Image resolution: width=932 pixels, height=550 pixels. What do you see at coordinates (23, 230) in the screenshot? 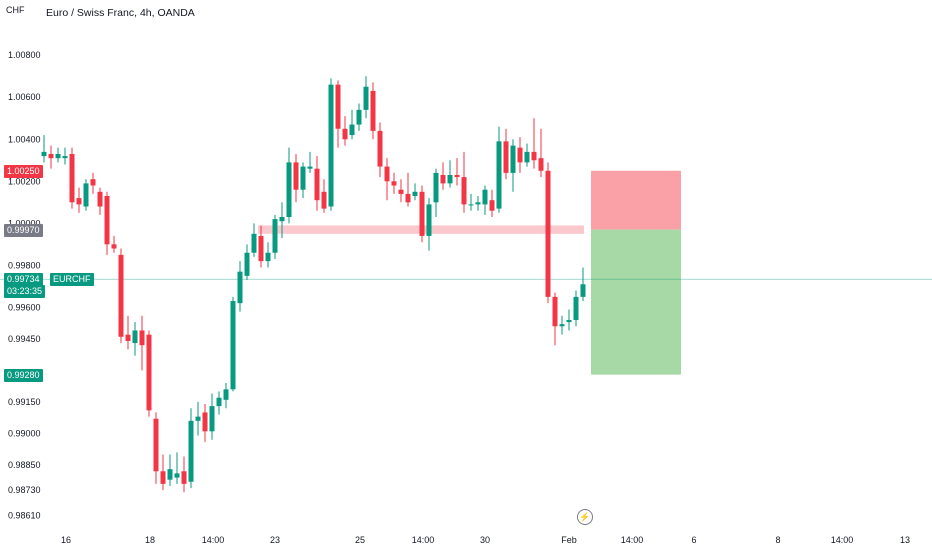
I see `entry-price-tag: 0.99970` at bounding box center [23, 230].